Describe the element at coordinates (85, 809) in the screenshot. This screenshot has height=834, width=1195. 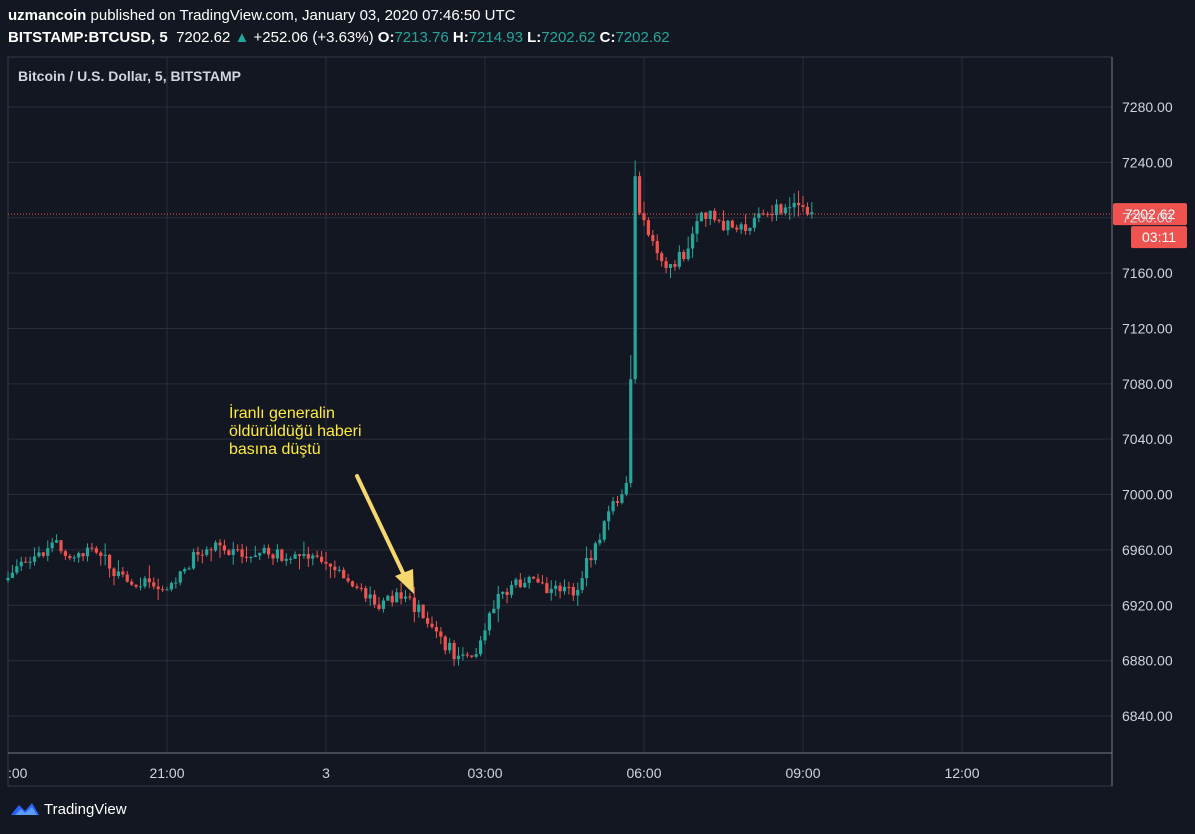
I see `brand-text: TradingView` at that location.